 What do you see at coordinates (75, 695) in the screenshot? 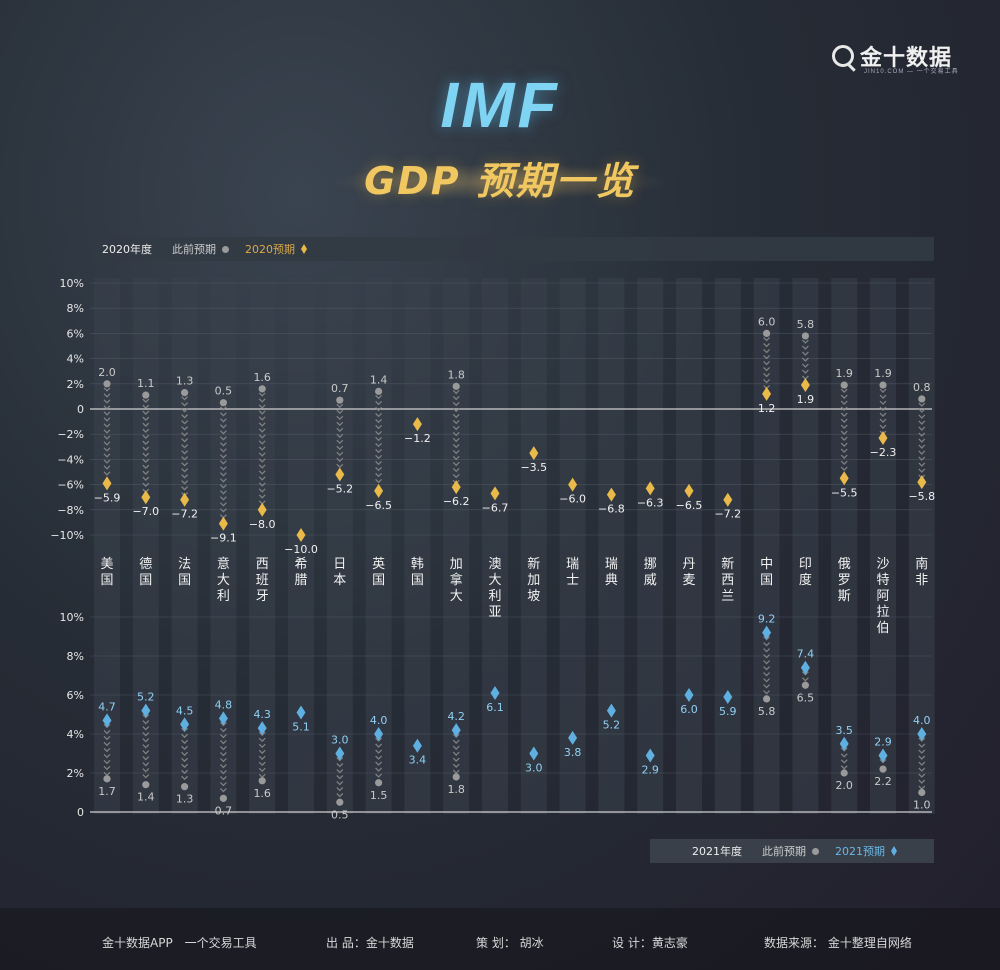
I see `y-tick-label-2021: 6%` at bounding box center [75, 695].